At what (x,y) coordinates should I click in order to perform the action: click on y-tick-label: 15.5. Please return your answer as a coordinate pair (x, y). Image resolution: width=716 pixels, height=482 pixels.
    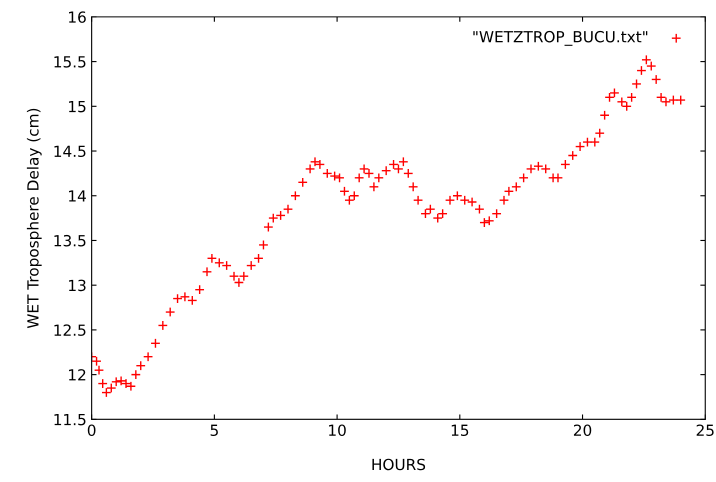
    Looking at the image, I should click on (70, 62).